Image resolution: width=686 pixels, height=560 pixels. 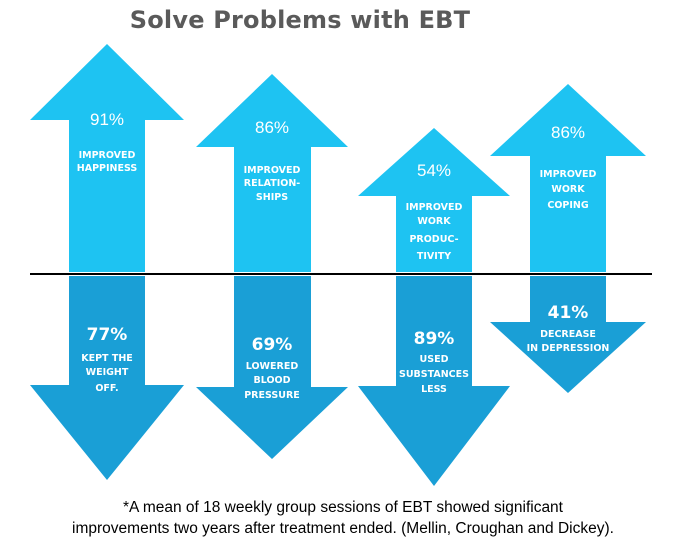 What do you see at coordinates (434, 221) in the screenshot?
I see `up-arrow-3-label-line-2: WORK` at bounding box center [434, 221].